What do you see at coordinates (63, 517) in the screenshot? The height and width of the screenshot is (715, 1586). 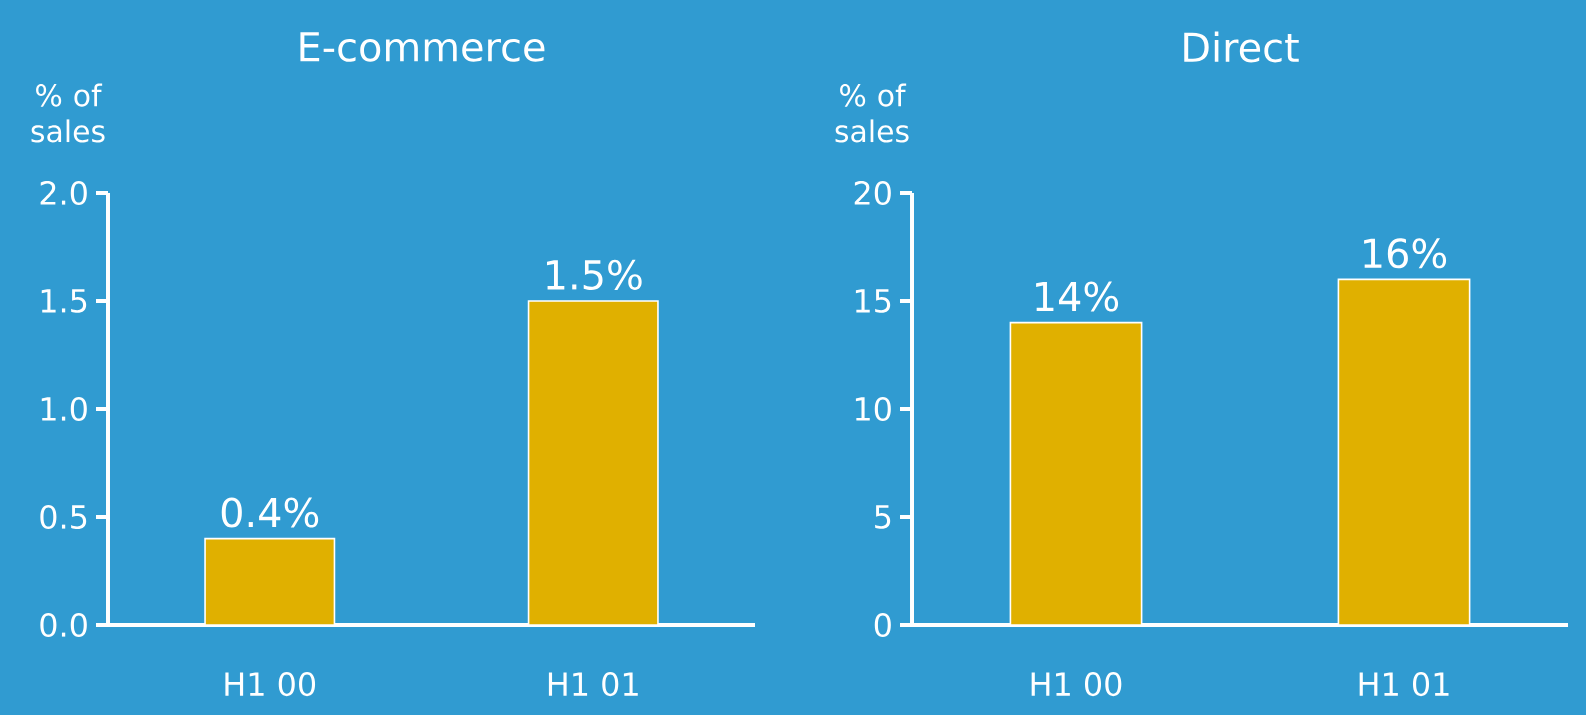 I see `y-tick-label: 0.5` at bounding box center [63, 517].